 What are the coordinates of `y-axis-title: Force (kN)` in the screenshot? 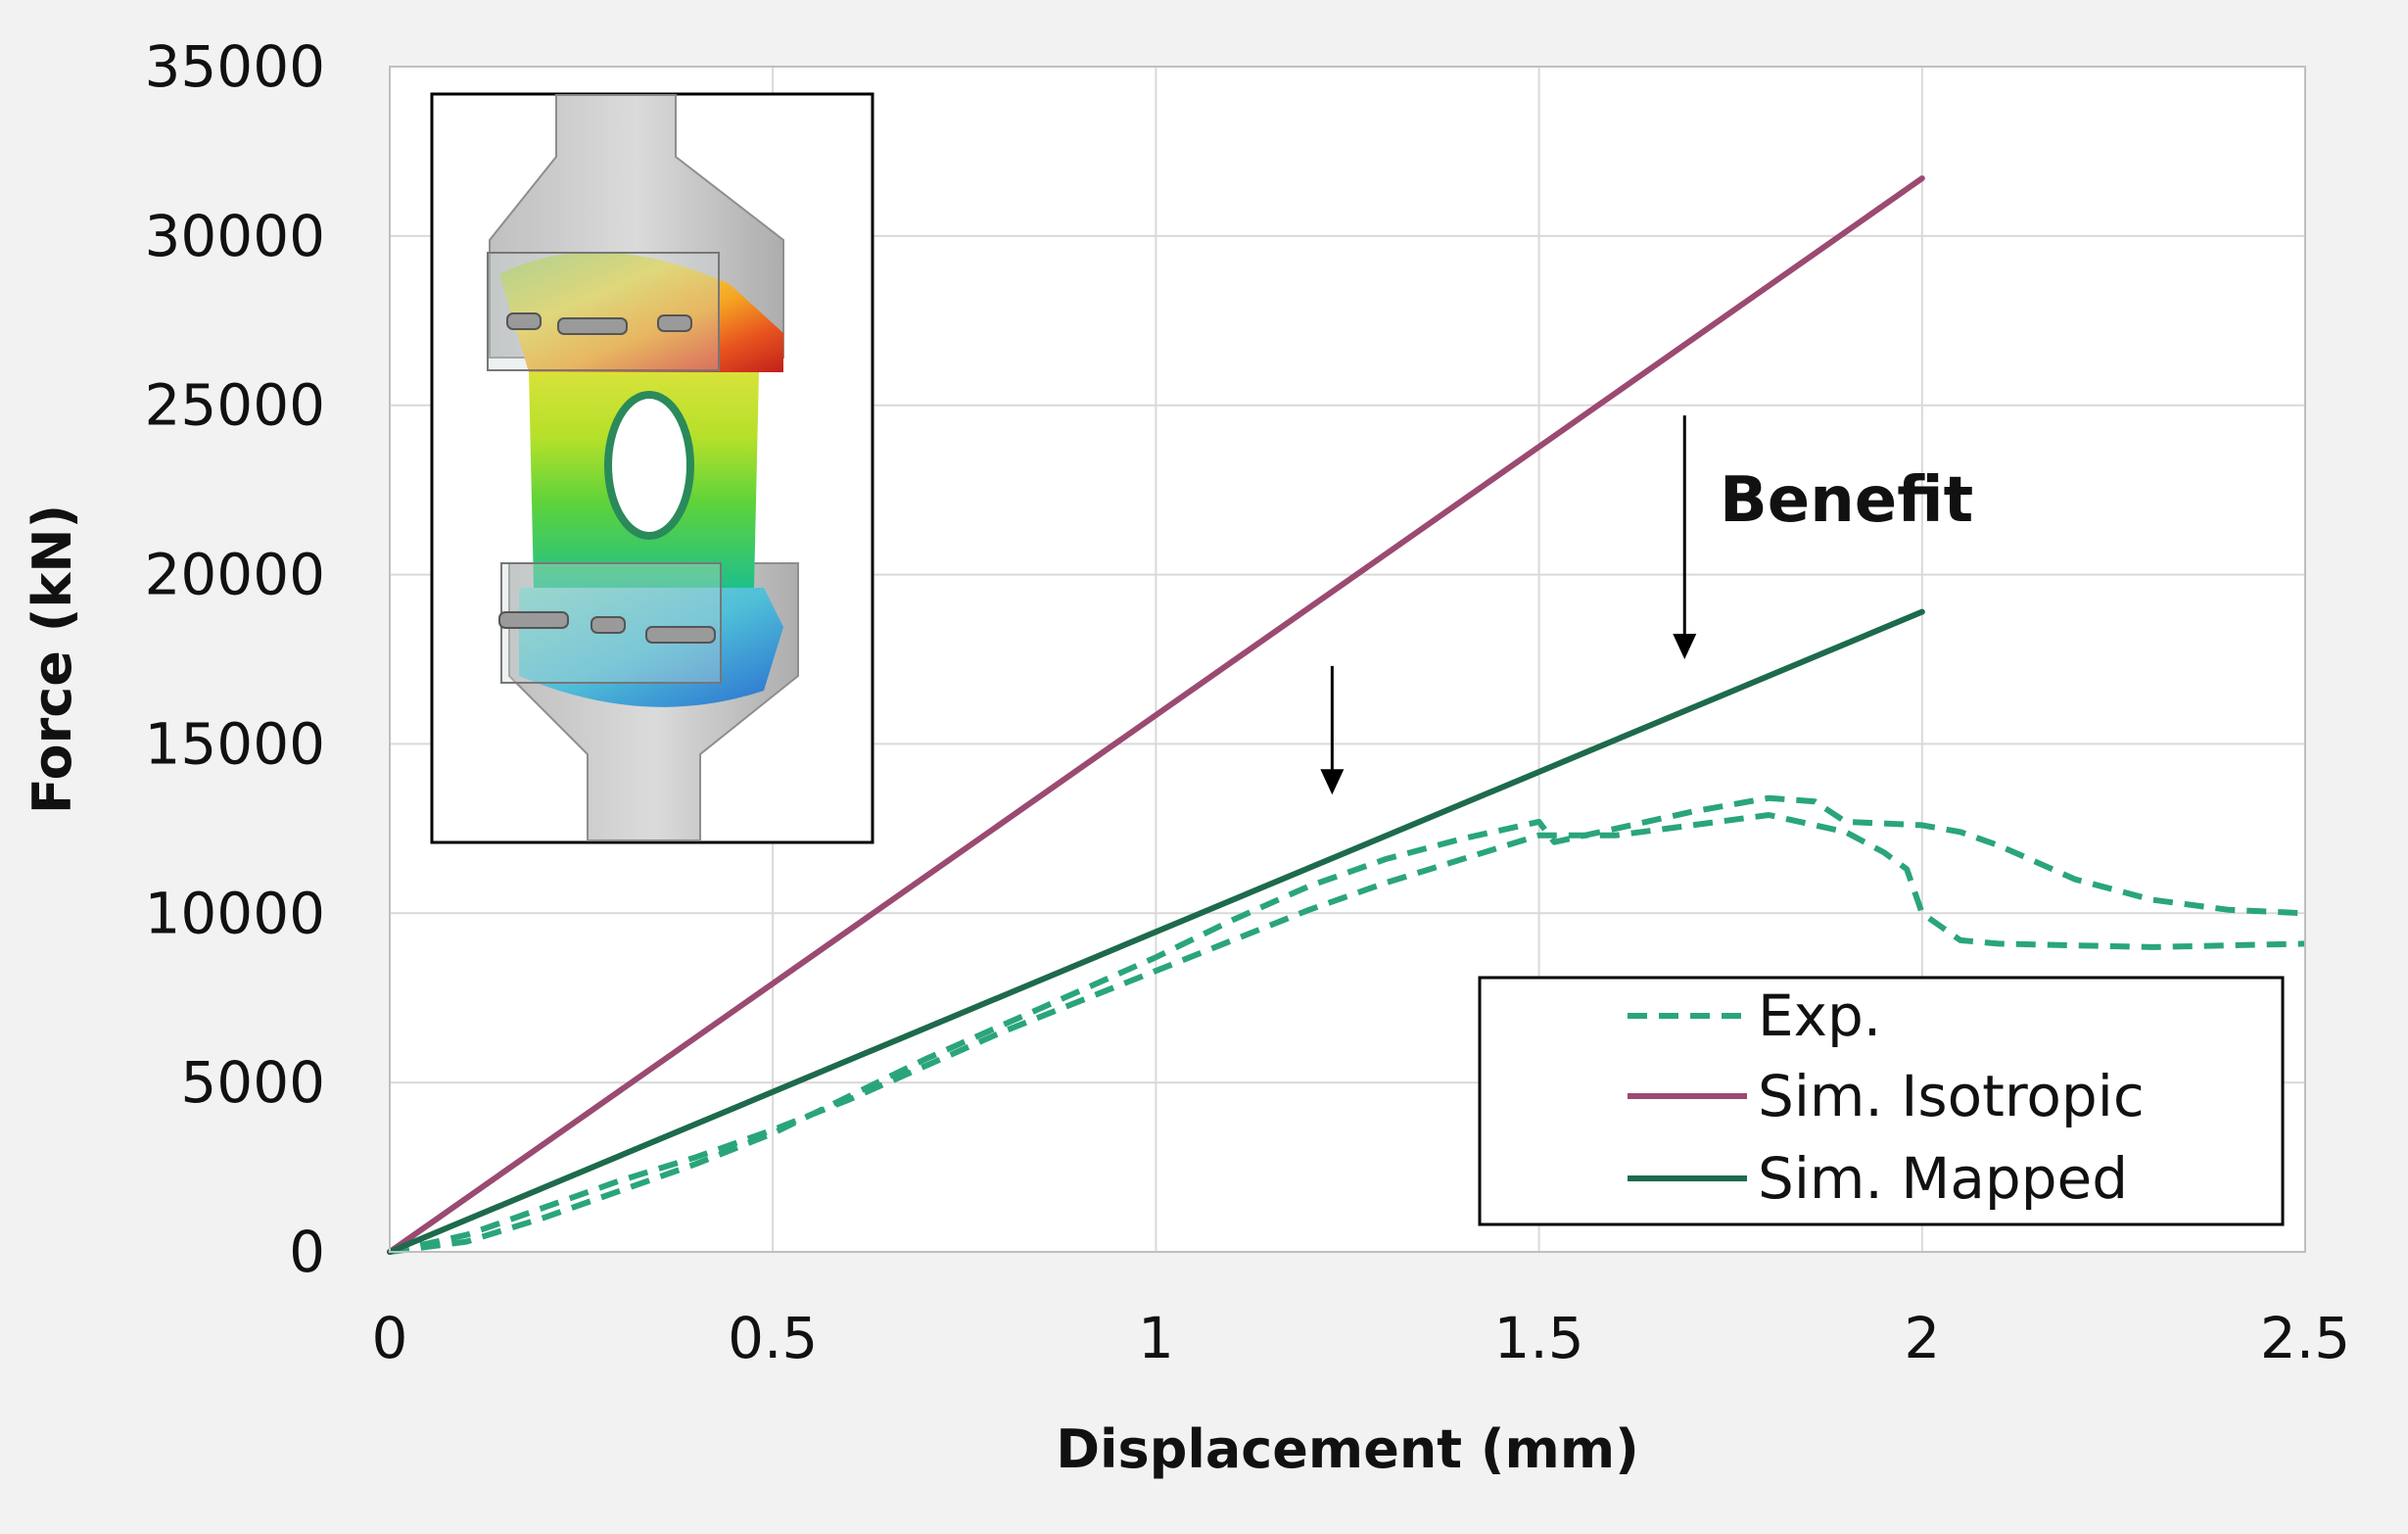 It's located at (52, 659).